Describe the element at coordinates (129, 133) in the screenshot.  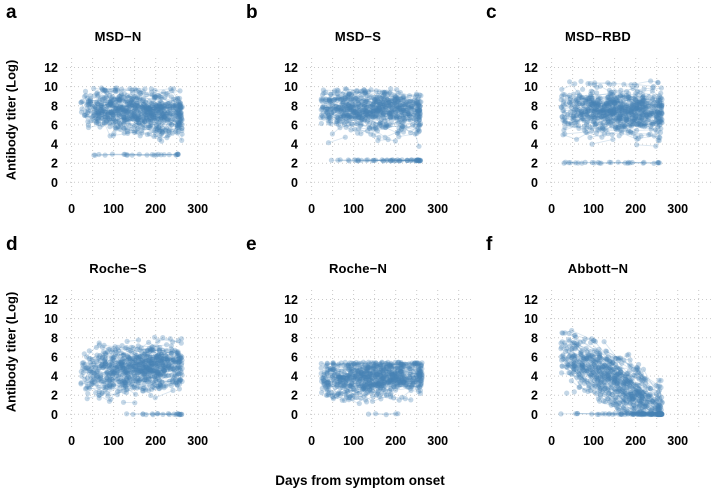
I see `panel-a-scatter-plot: 0 100 200 300 0 2 4 6 8 10 12` at that location.